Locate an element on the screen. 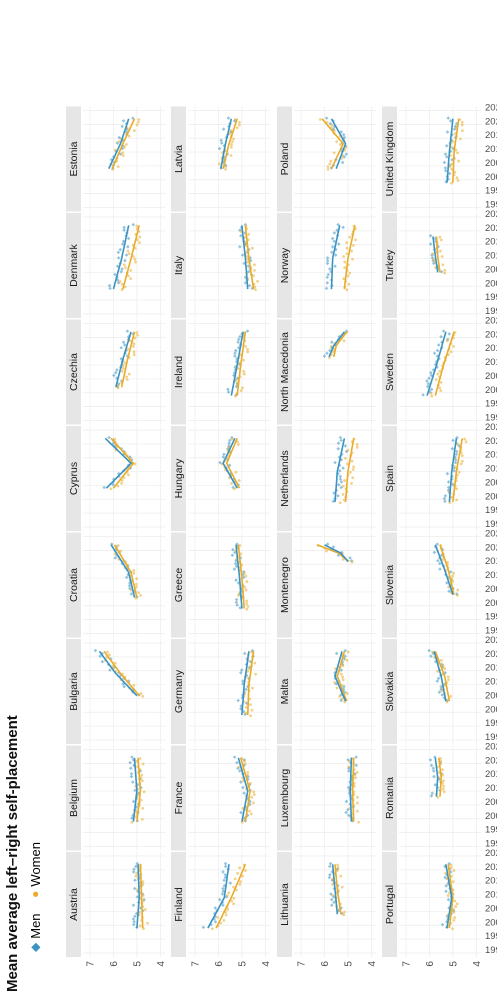 This screenshot has width=497, height=1000. panel-denmark: Denmark is located at coordinates (115, 265).